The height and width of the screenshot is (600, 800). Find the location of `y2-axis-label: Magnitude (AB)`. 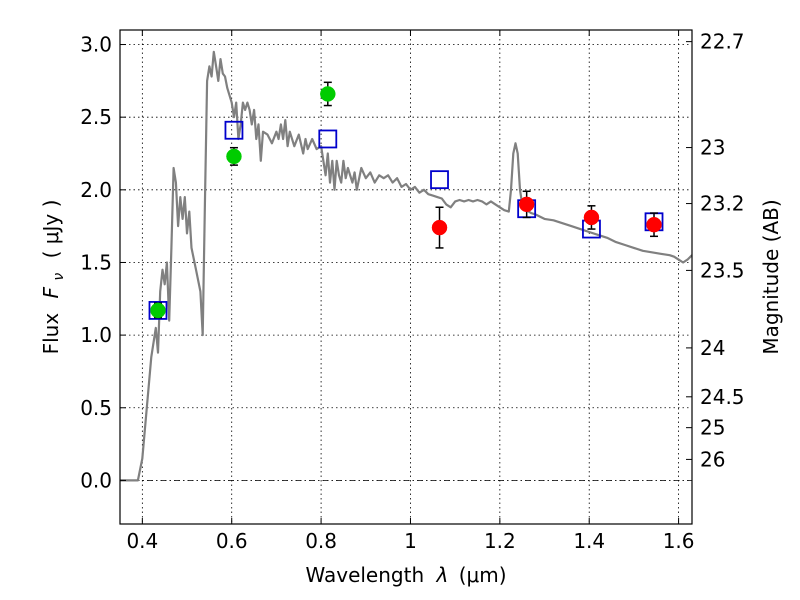

y2-axis-label: Magnitude (AB) is located at coordinates (771, 276).